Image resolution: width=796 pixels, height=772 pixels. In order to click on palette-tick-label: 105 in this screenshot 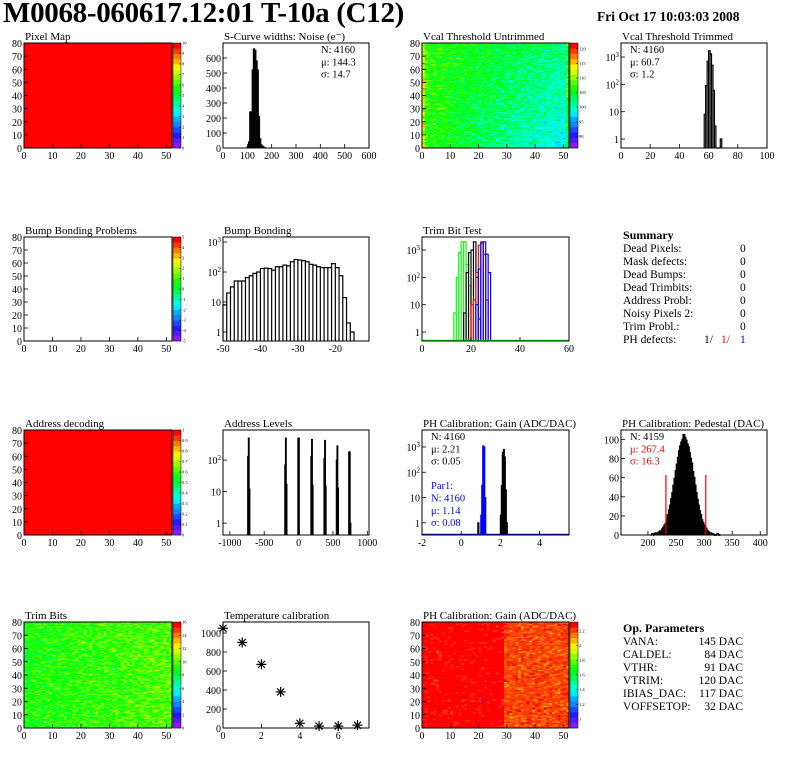, I will do `click(583, 92)`.